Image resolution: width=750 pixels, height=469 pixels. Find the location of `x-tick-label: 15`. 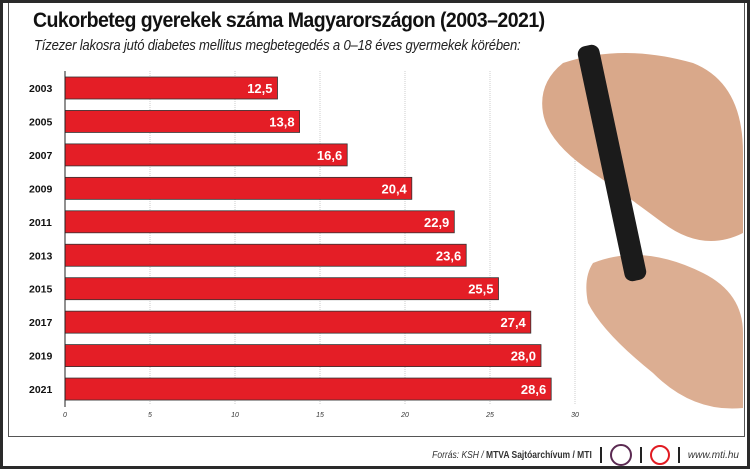

x-tick-label: 15 is located at coordinates (320, 415).